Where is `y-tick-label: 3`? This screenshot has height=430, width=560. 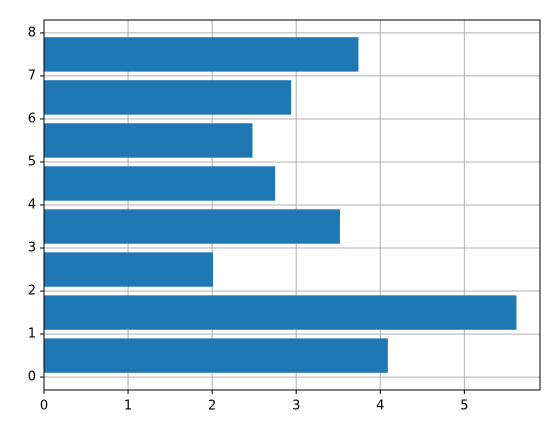
y-tick-label: 3 is located at coordinates (32, 248).